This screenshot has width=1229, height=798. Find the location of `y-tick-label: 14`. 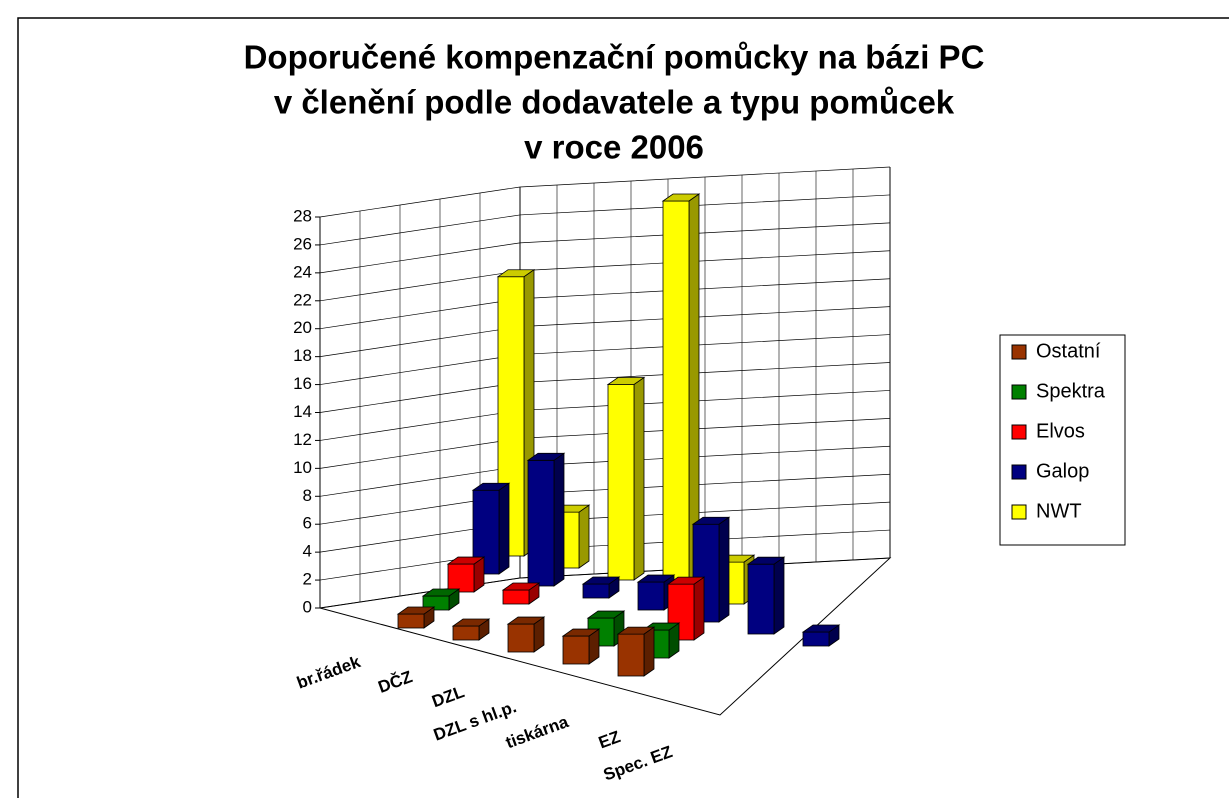

y-tick-label: 14 is located at coordinates (302, 411).